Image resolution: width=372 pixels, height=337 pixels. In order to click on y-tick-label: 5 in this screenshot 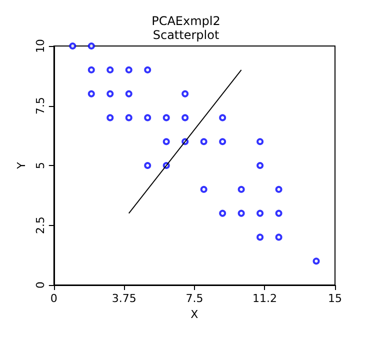, I will do `click(40, 165)`.